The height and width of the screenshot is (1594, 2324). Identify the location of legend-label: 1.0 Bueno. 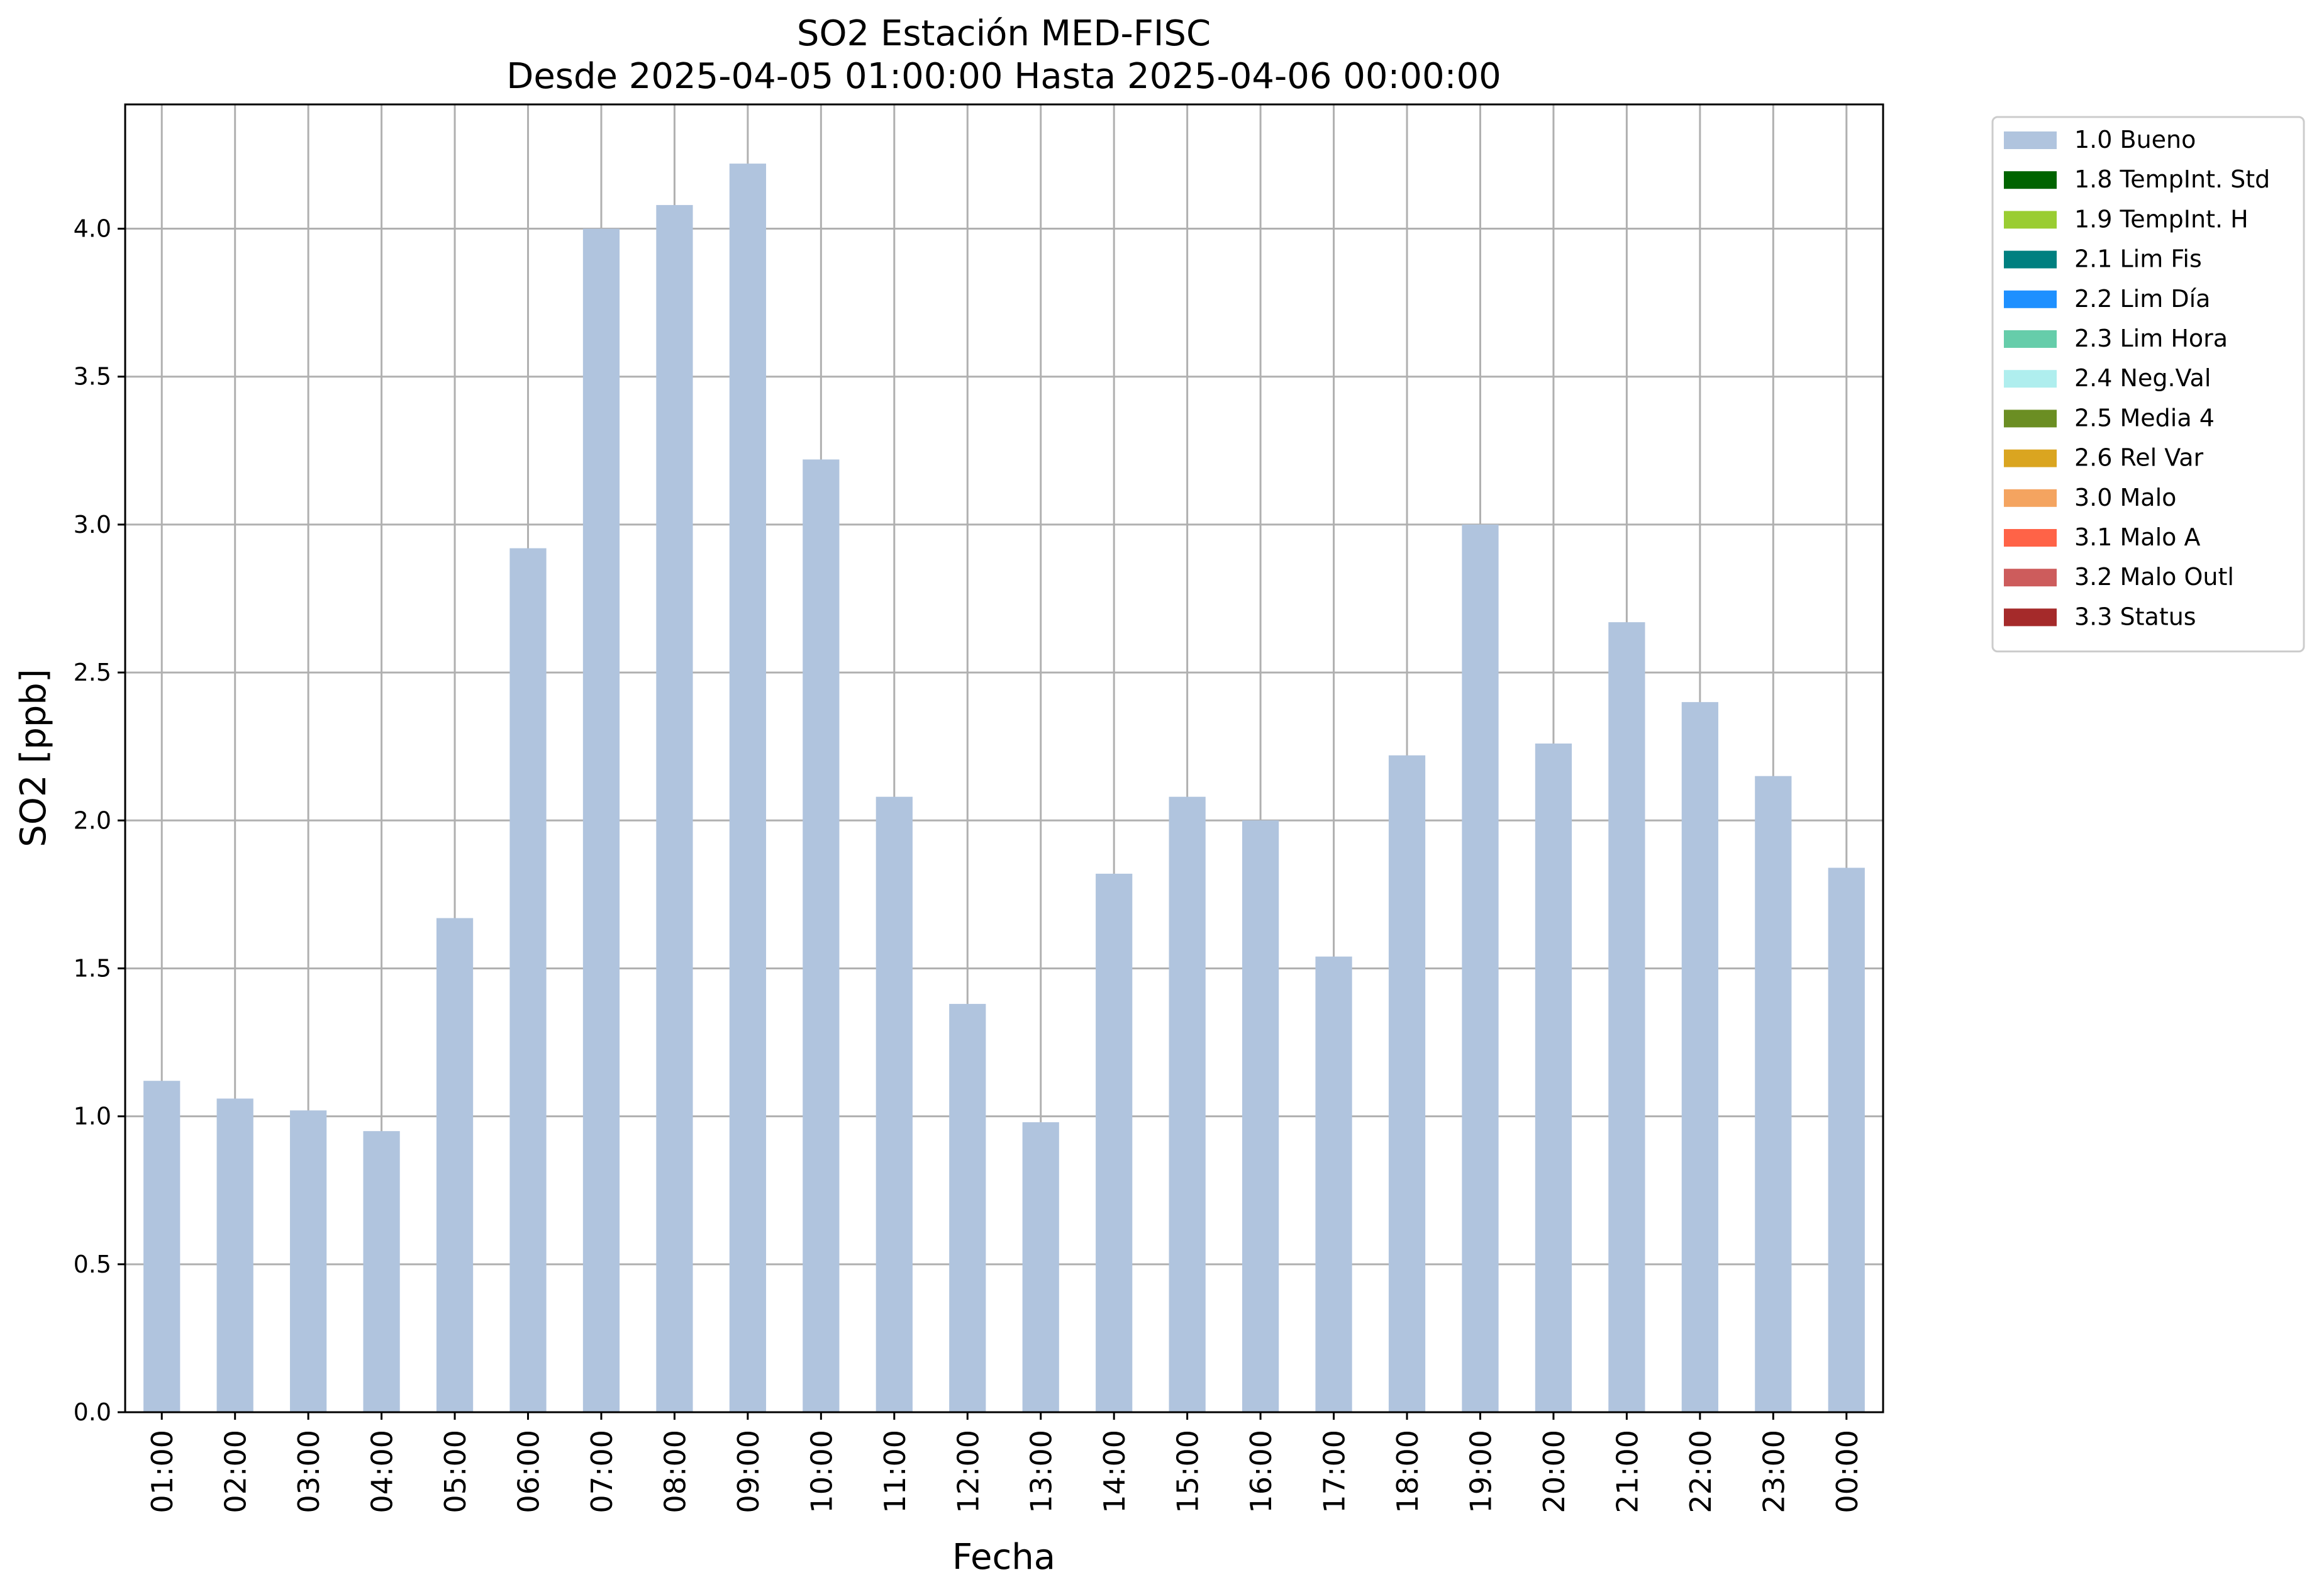
(2135, 139).